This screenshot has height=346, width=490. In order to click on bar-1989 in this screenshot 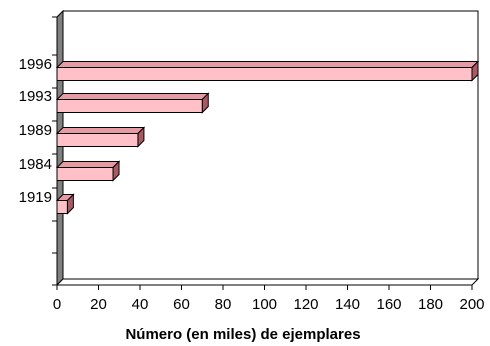, I will do `click(100, 137)`.